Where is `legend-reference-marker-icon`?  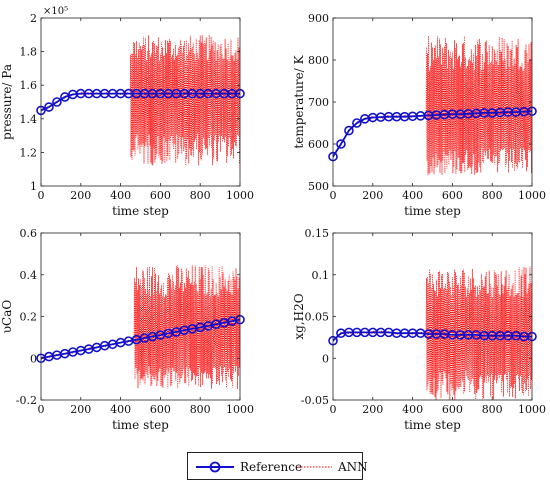
legend-reference-marker-icon is located at coordinates (215, 467).